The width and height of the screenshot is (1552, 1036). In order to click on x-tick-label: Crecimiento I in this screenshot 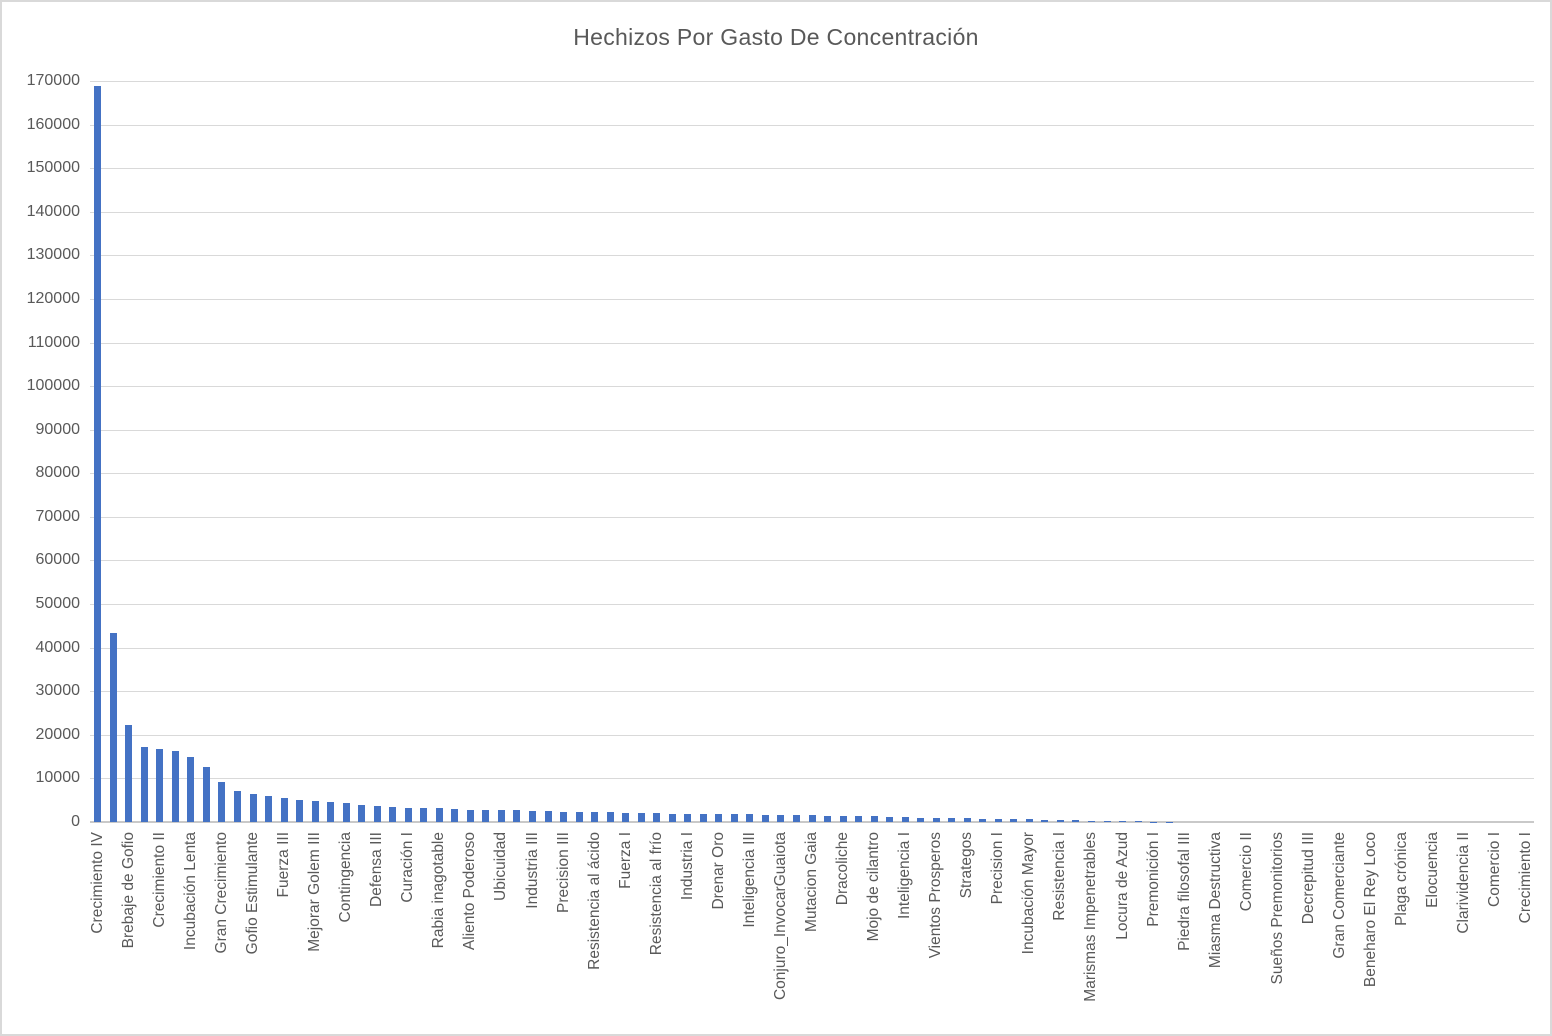, I will do `click(1526, 878)`.